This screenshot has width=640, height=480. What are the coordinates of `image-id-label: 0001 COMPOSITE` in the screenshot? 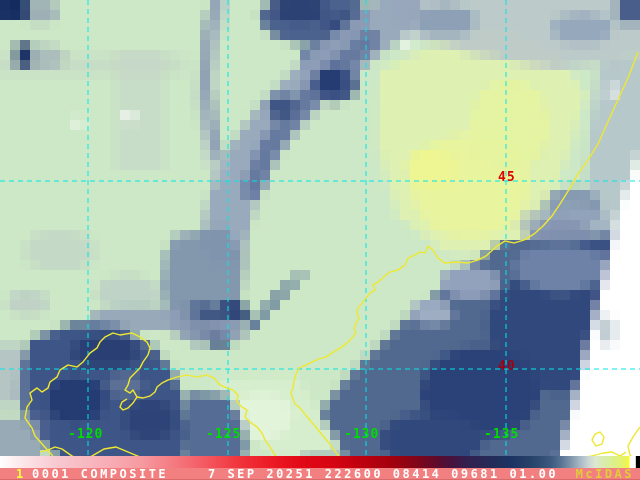 It's located at (100, 473).